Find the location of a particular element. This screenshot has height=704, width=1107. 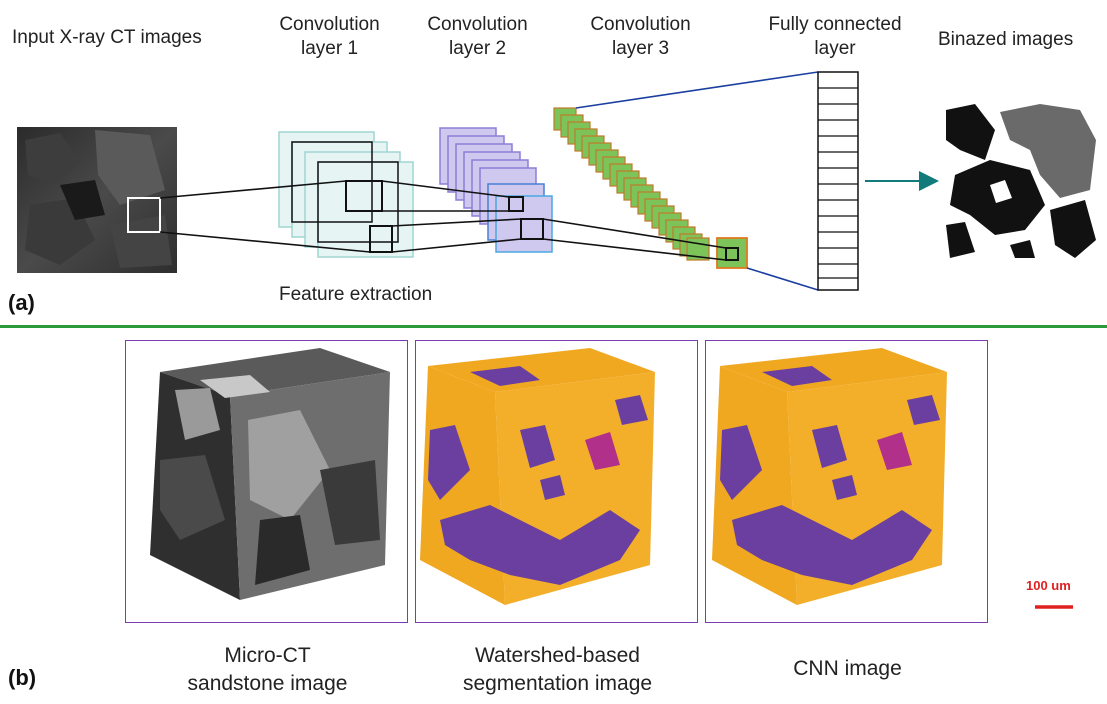

feature-extraction-label: Feature extraction is located at coordinates (356, 294).